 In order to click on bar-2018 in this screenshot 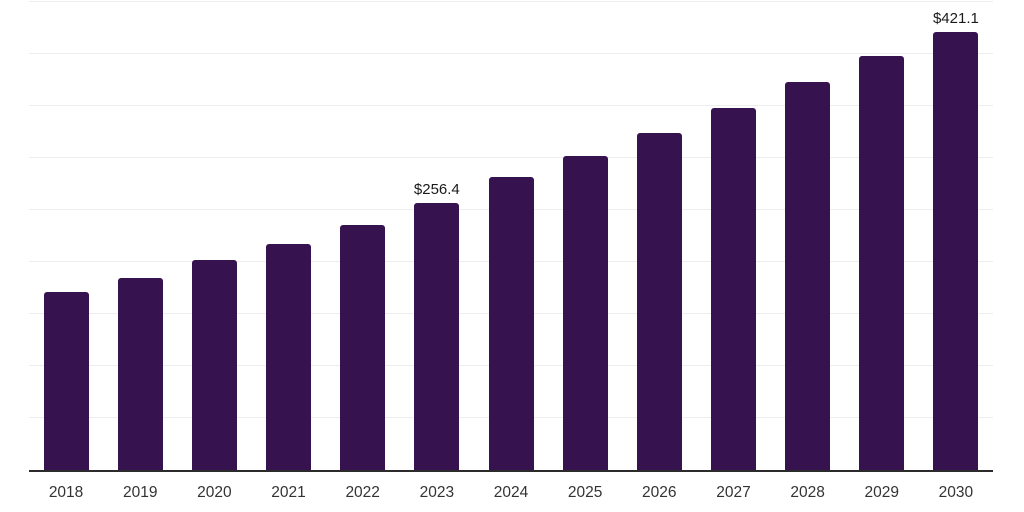, I will do `click(66, 380)`.